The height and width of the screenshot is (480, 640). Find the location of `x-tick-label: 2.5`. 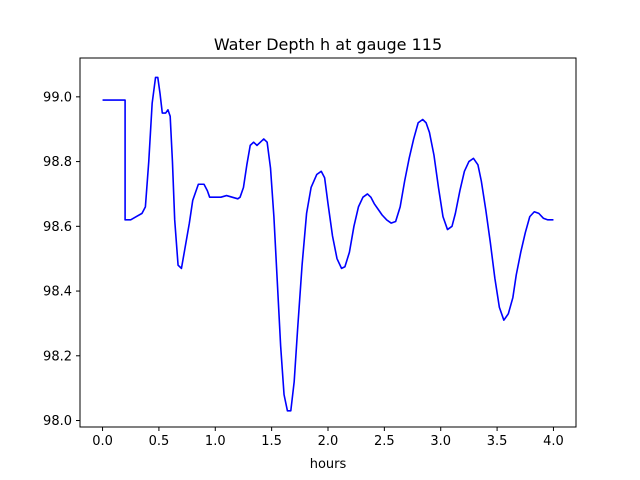

x-tick-label: 2.5 is located at coordinates (384, 441).